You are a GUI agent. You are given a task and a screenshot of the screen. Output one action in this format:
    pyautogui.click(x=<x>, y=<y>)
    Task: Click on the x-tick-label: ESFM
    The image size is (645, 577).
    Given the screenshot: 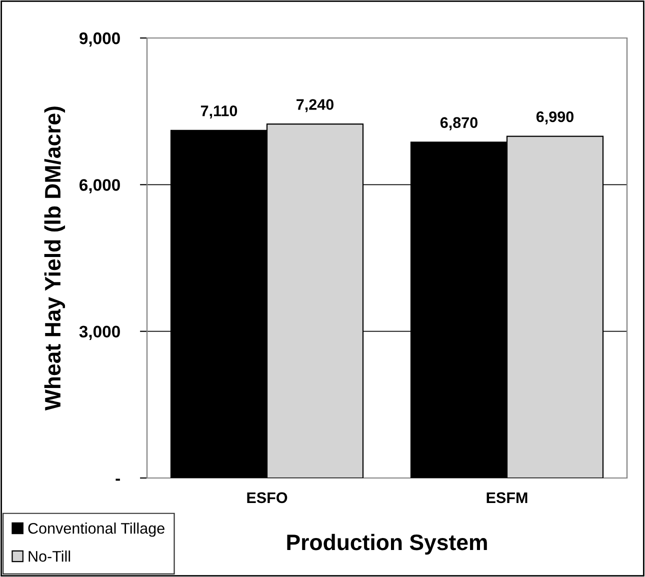 What is the action you would take?
    pyautogui.click(x=507, y=498)
    